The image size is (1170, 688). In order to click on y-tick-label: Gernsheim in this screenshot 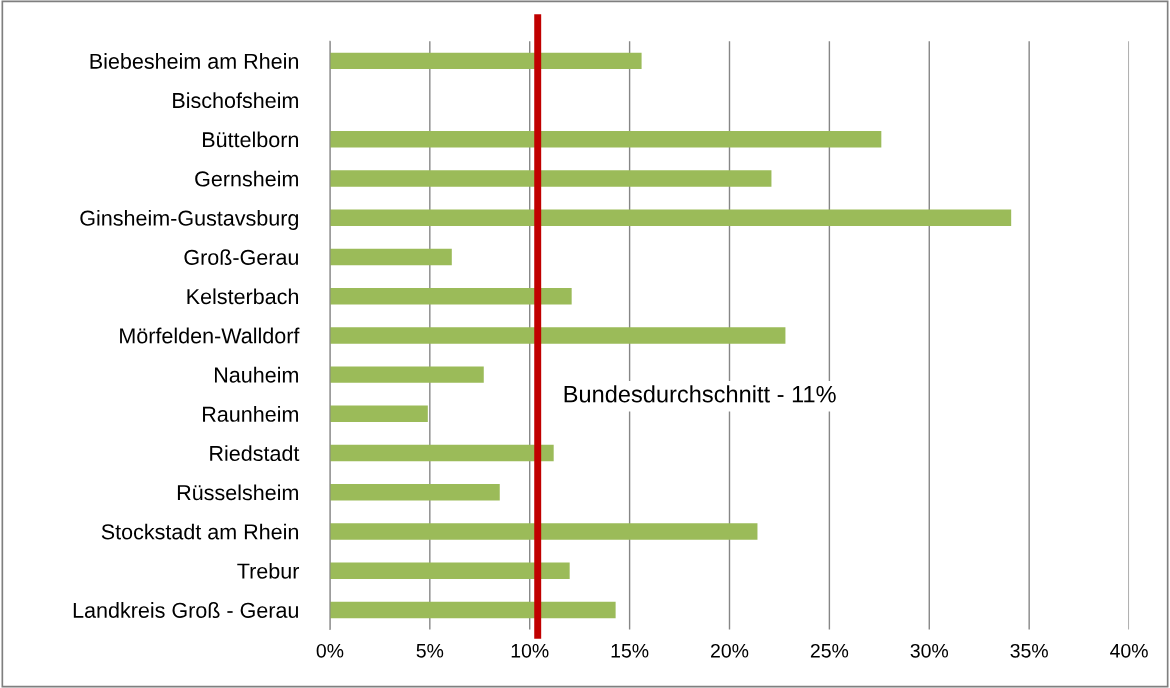, I will do `click(246, 178)`.